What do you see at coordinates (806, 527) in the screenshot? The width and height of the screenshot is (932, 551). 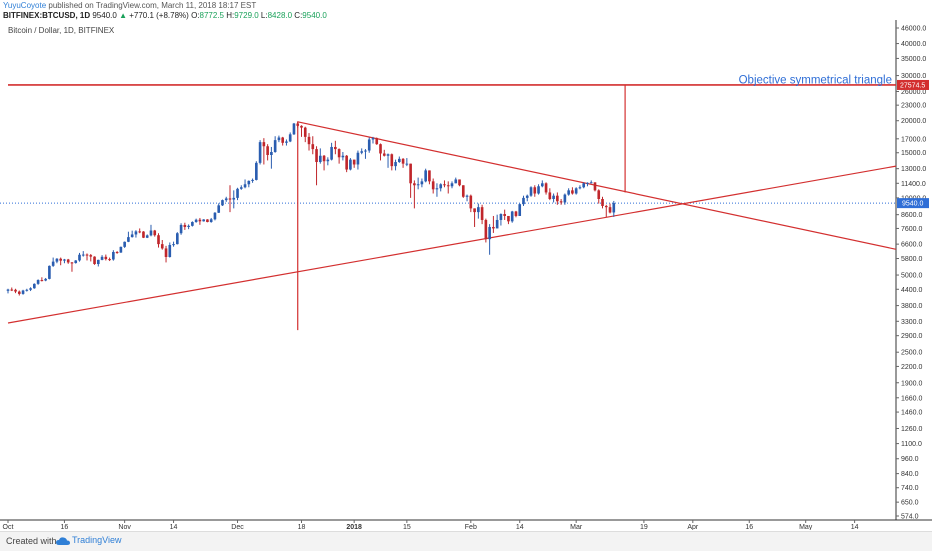 I see `x-tick-label: May` at bounding box center [806, 527].